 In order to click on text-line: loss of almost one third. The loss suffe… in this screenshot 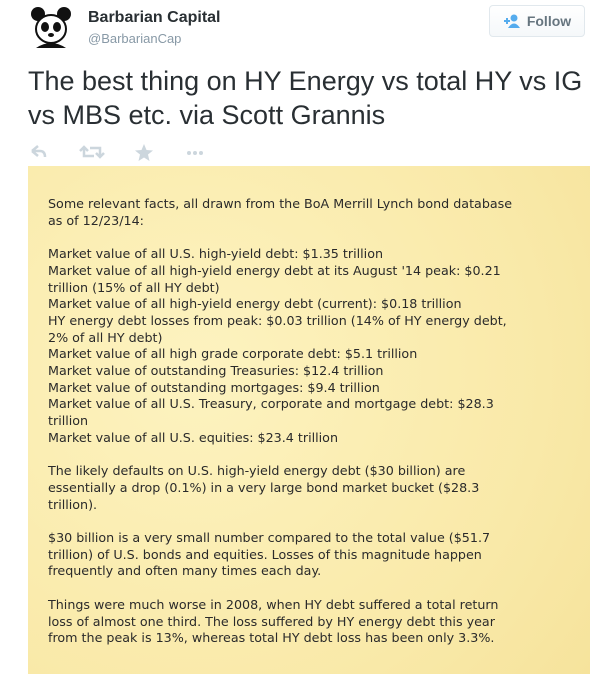, I will do `click(271, 621)`.